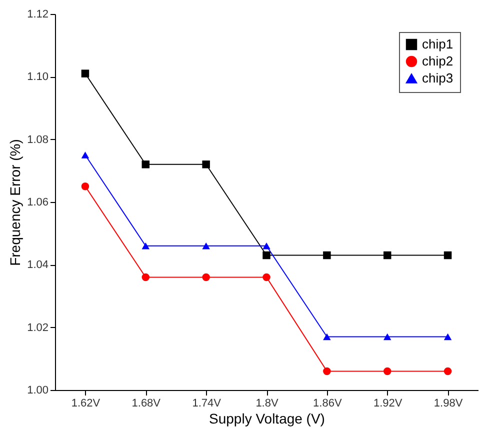 This screenshot has width=486, height=434. I want to click on x-axis-title: Supply Voltage (V), so click(267, 418).